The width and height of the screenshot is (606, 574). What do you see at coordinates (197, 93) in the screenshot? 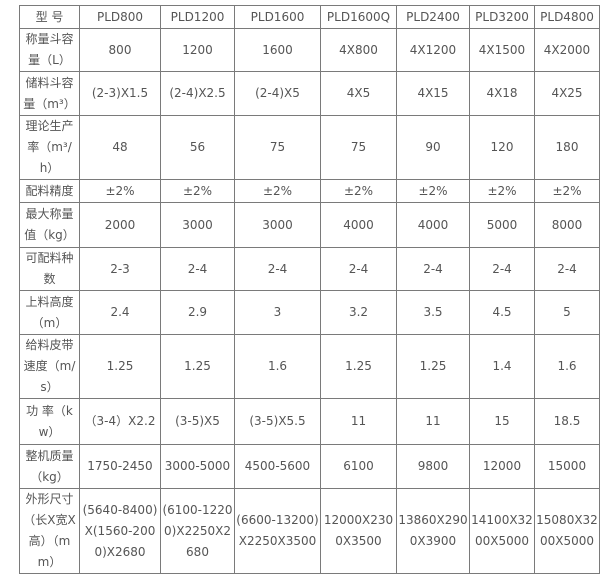
I see `table-cell: (2-4)X2.5` at bounding box center [197, 93].